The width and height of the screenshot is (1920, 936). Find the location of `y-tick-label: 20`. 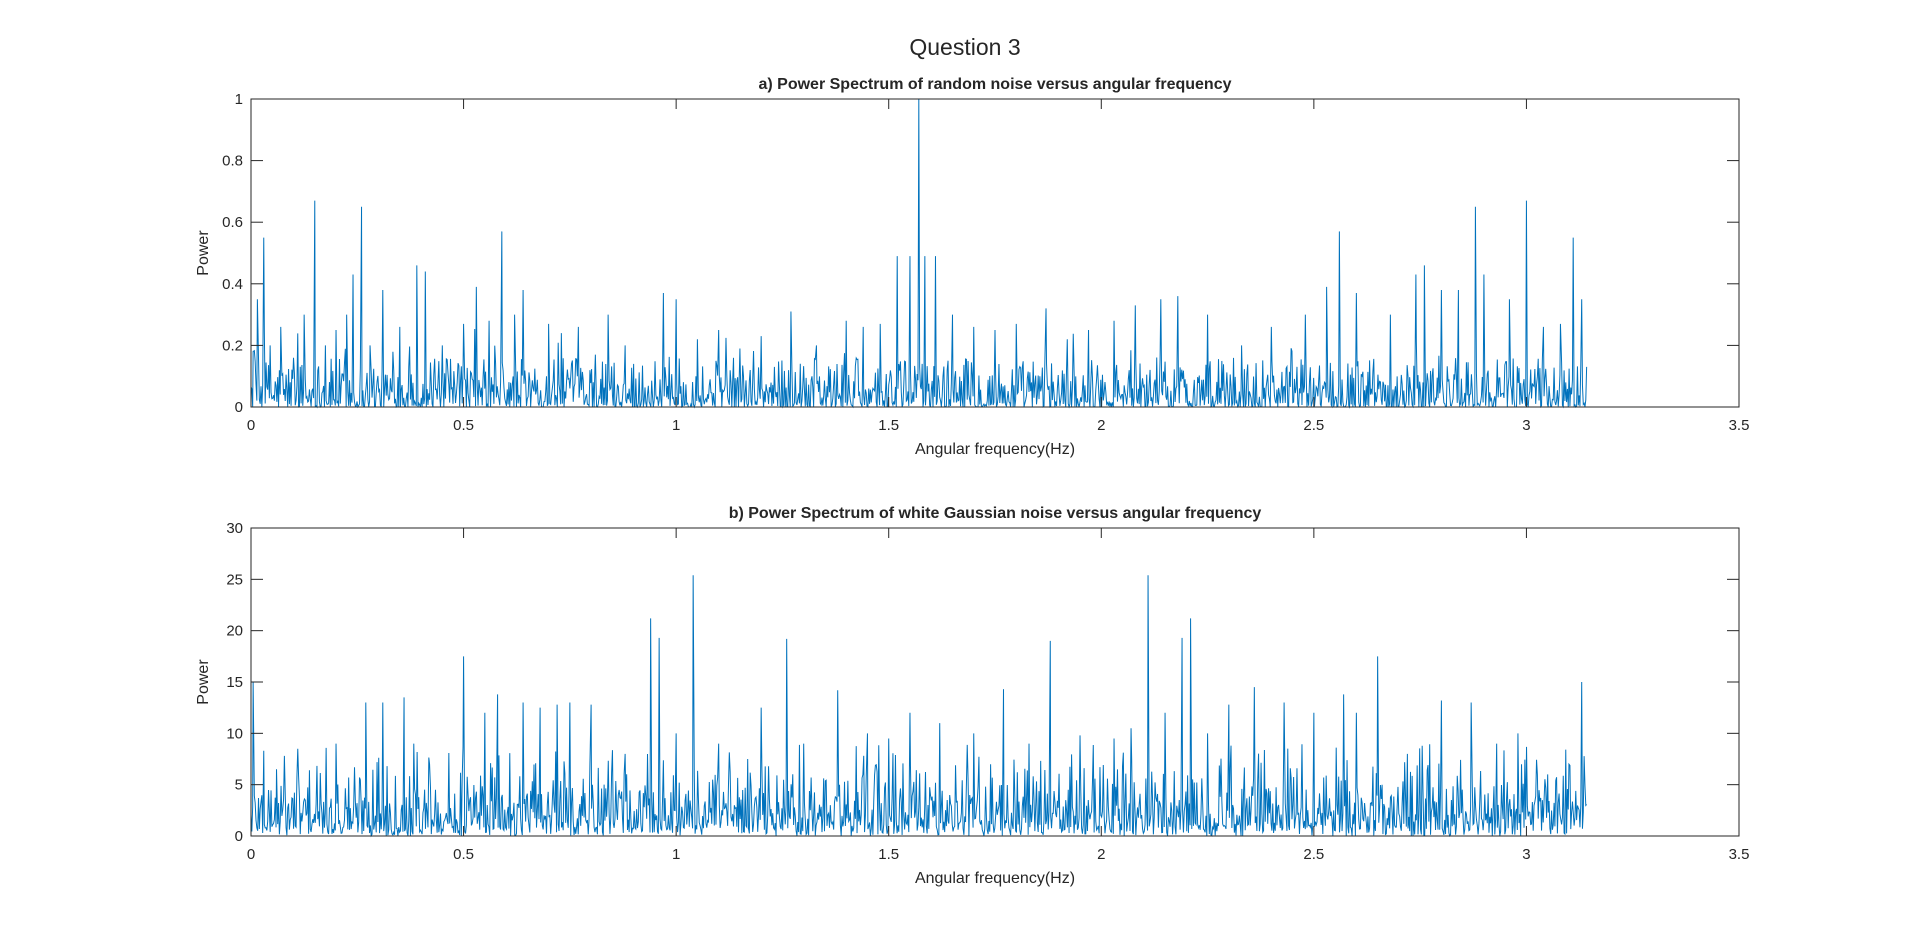

y-tick-label: 20 is located at coordinates (234, 631).